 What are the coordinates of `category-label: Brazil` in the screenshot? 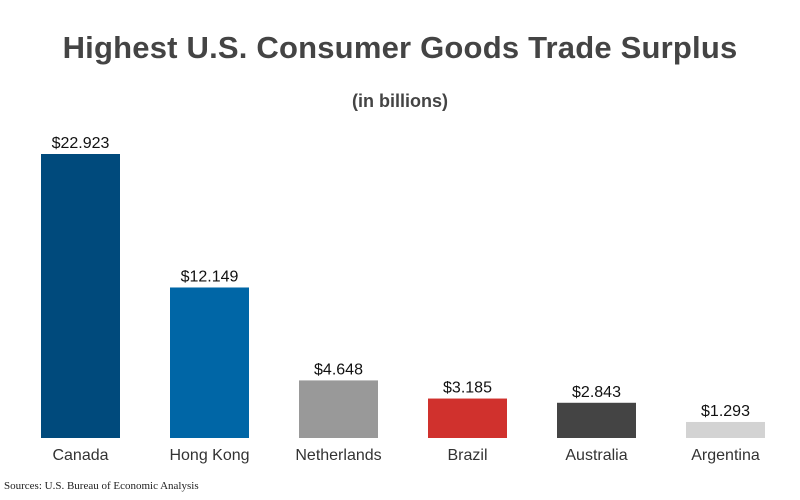 It's located at (467, 455).